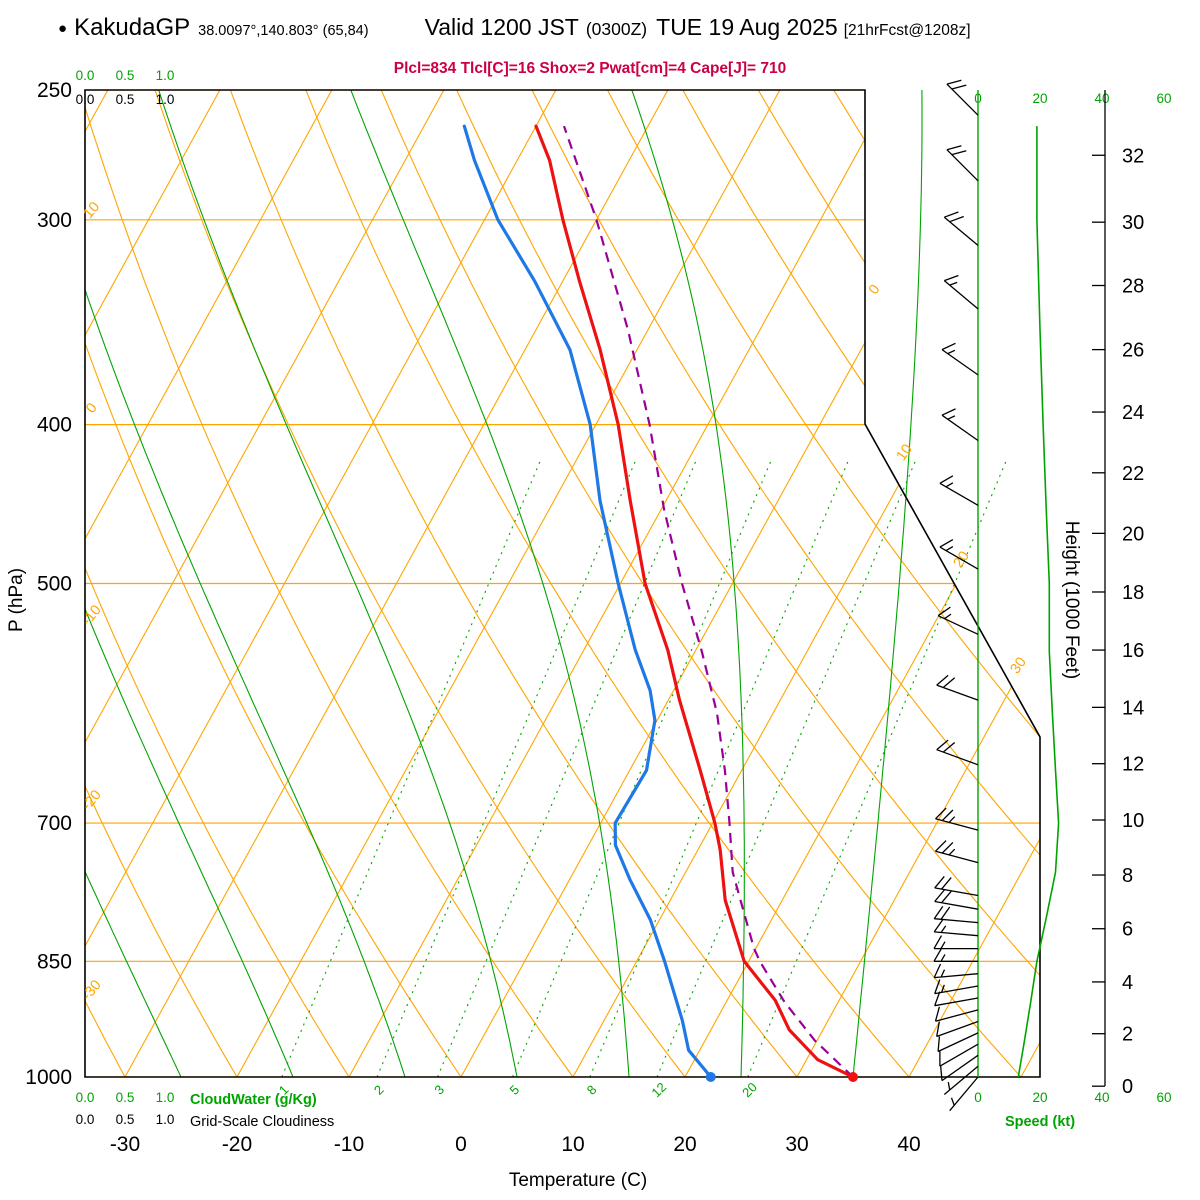 The height and width of the screenshot is (1200, 1200). Describe the element at coordinates (1127, 930) in the screenshot. I see `svg-text: 6` at that location.